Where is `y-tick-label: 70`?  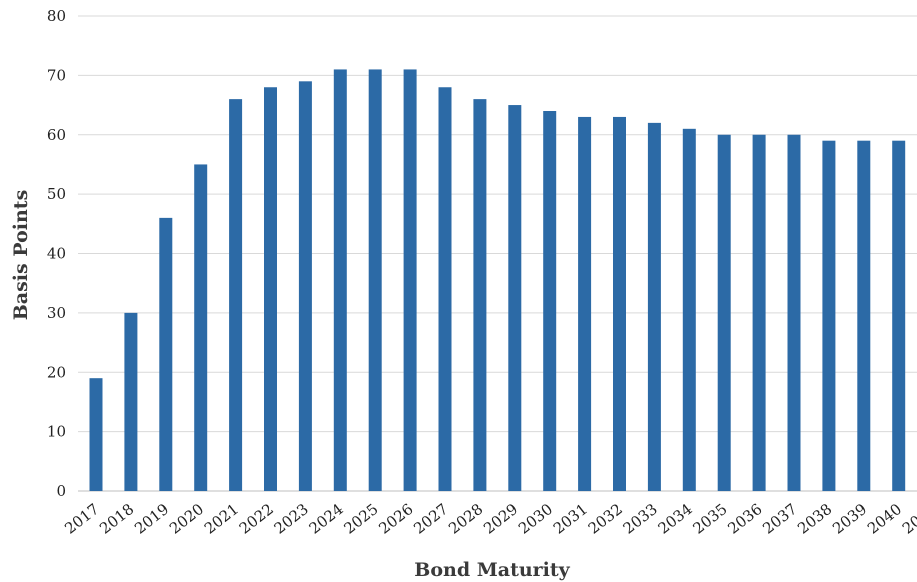 y-tick-label: 70 is located at coordinates (56, 75).